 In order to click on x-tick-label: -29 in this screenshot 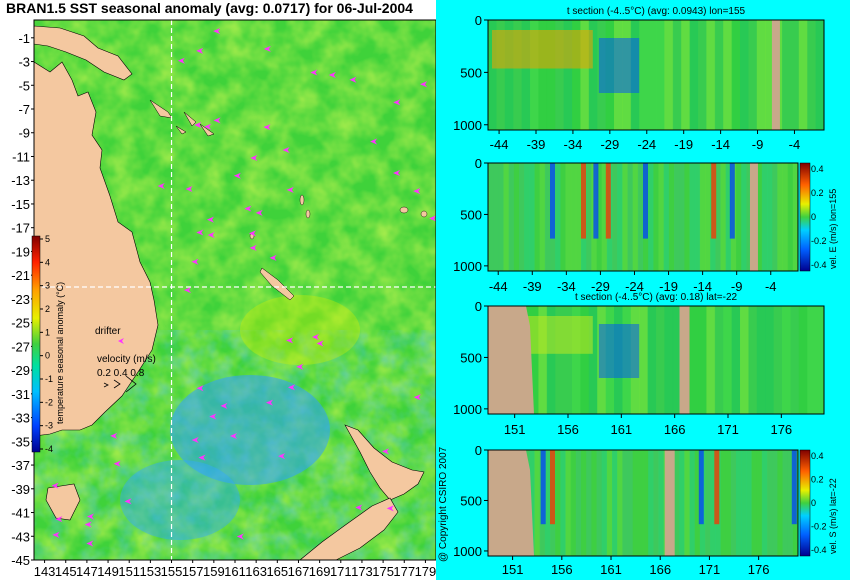, I will do `click(609, 144)`.